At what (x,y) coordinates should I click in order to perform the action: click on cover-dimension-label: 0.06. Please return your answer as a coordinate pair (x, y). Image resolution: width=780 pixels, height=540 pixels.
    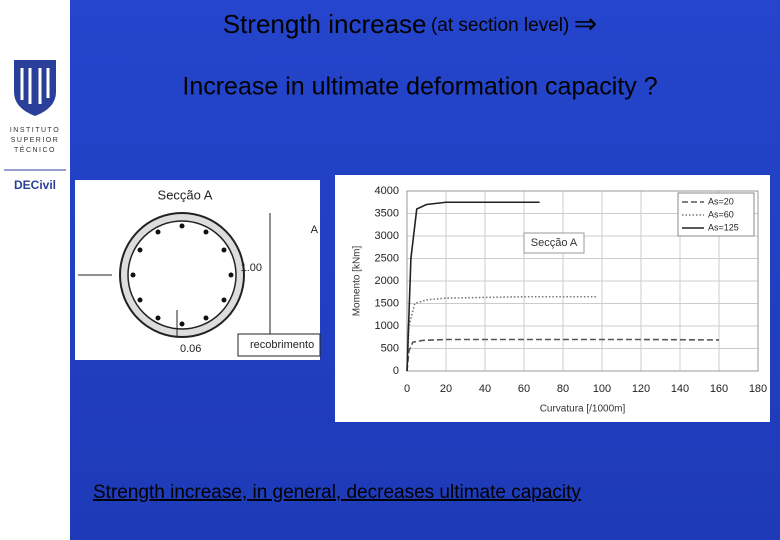
    Looking at the image, I should click on (190, 349).